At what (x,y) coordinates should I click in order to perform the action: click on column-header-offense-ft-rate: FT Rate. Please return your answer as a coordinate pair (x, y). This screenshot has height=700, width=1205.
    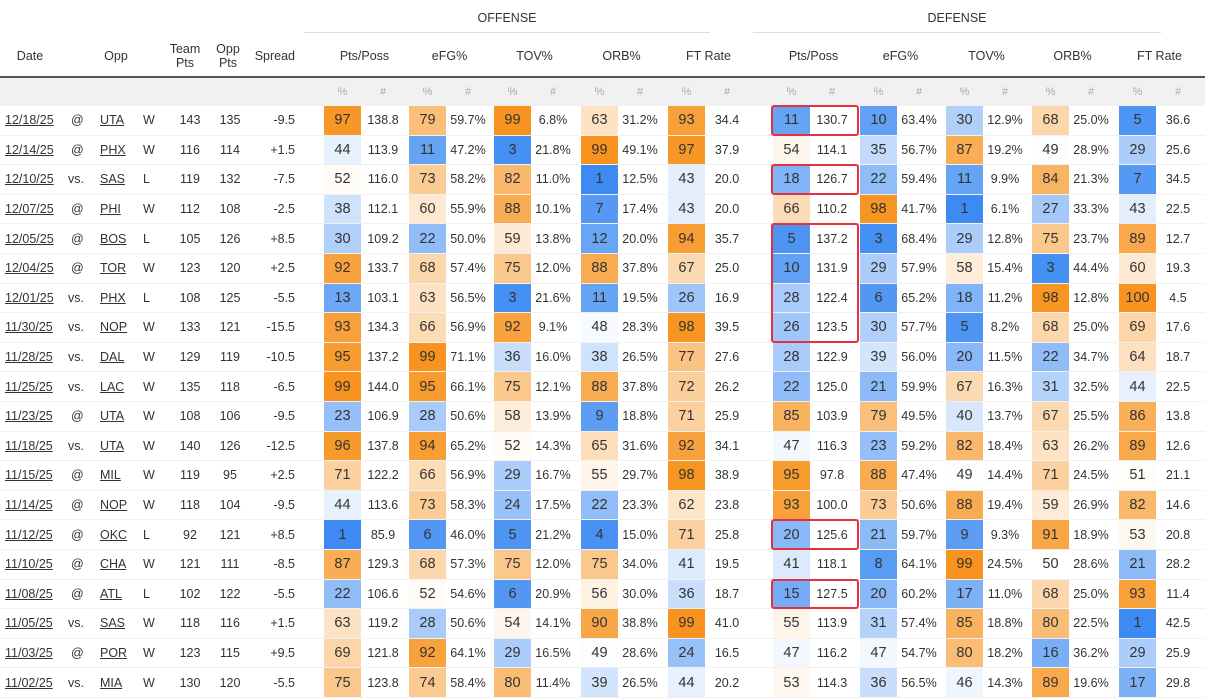
    Looking at the image, I should click on (708, 56).